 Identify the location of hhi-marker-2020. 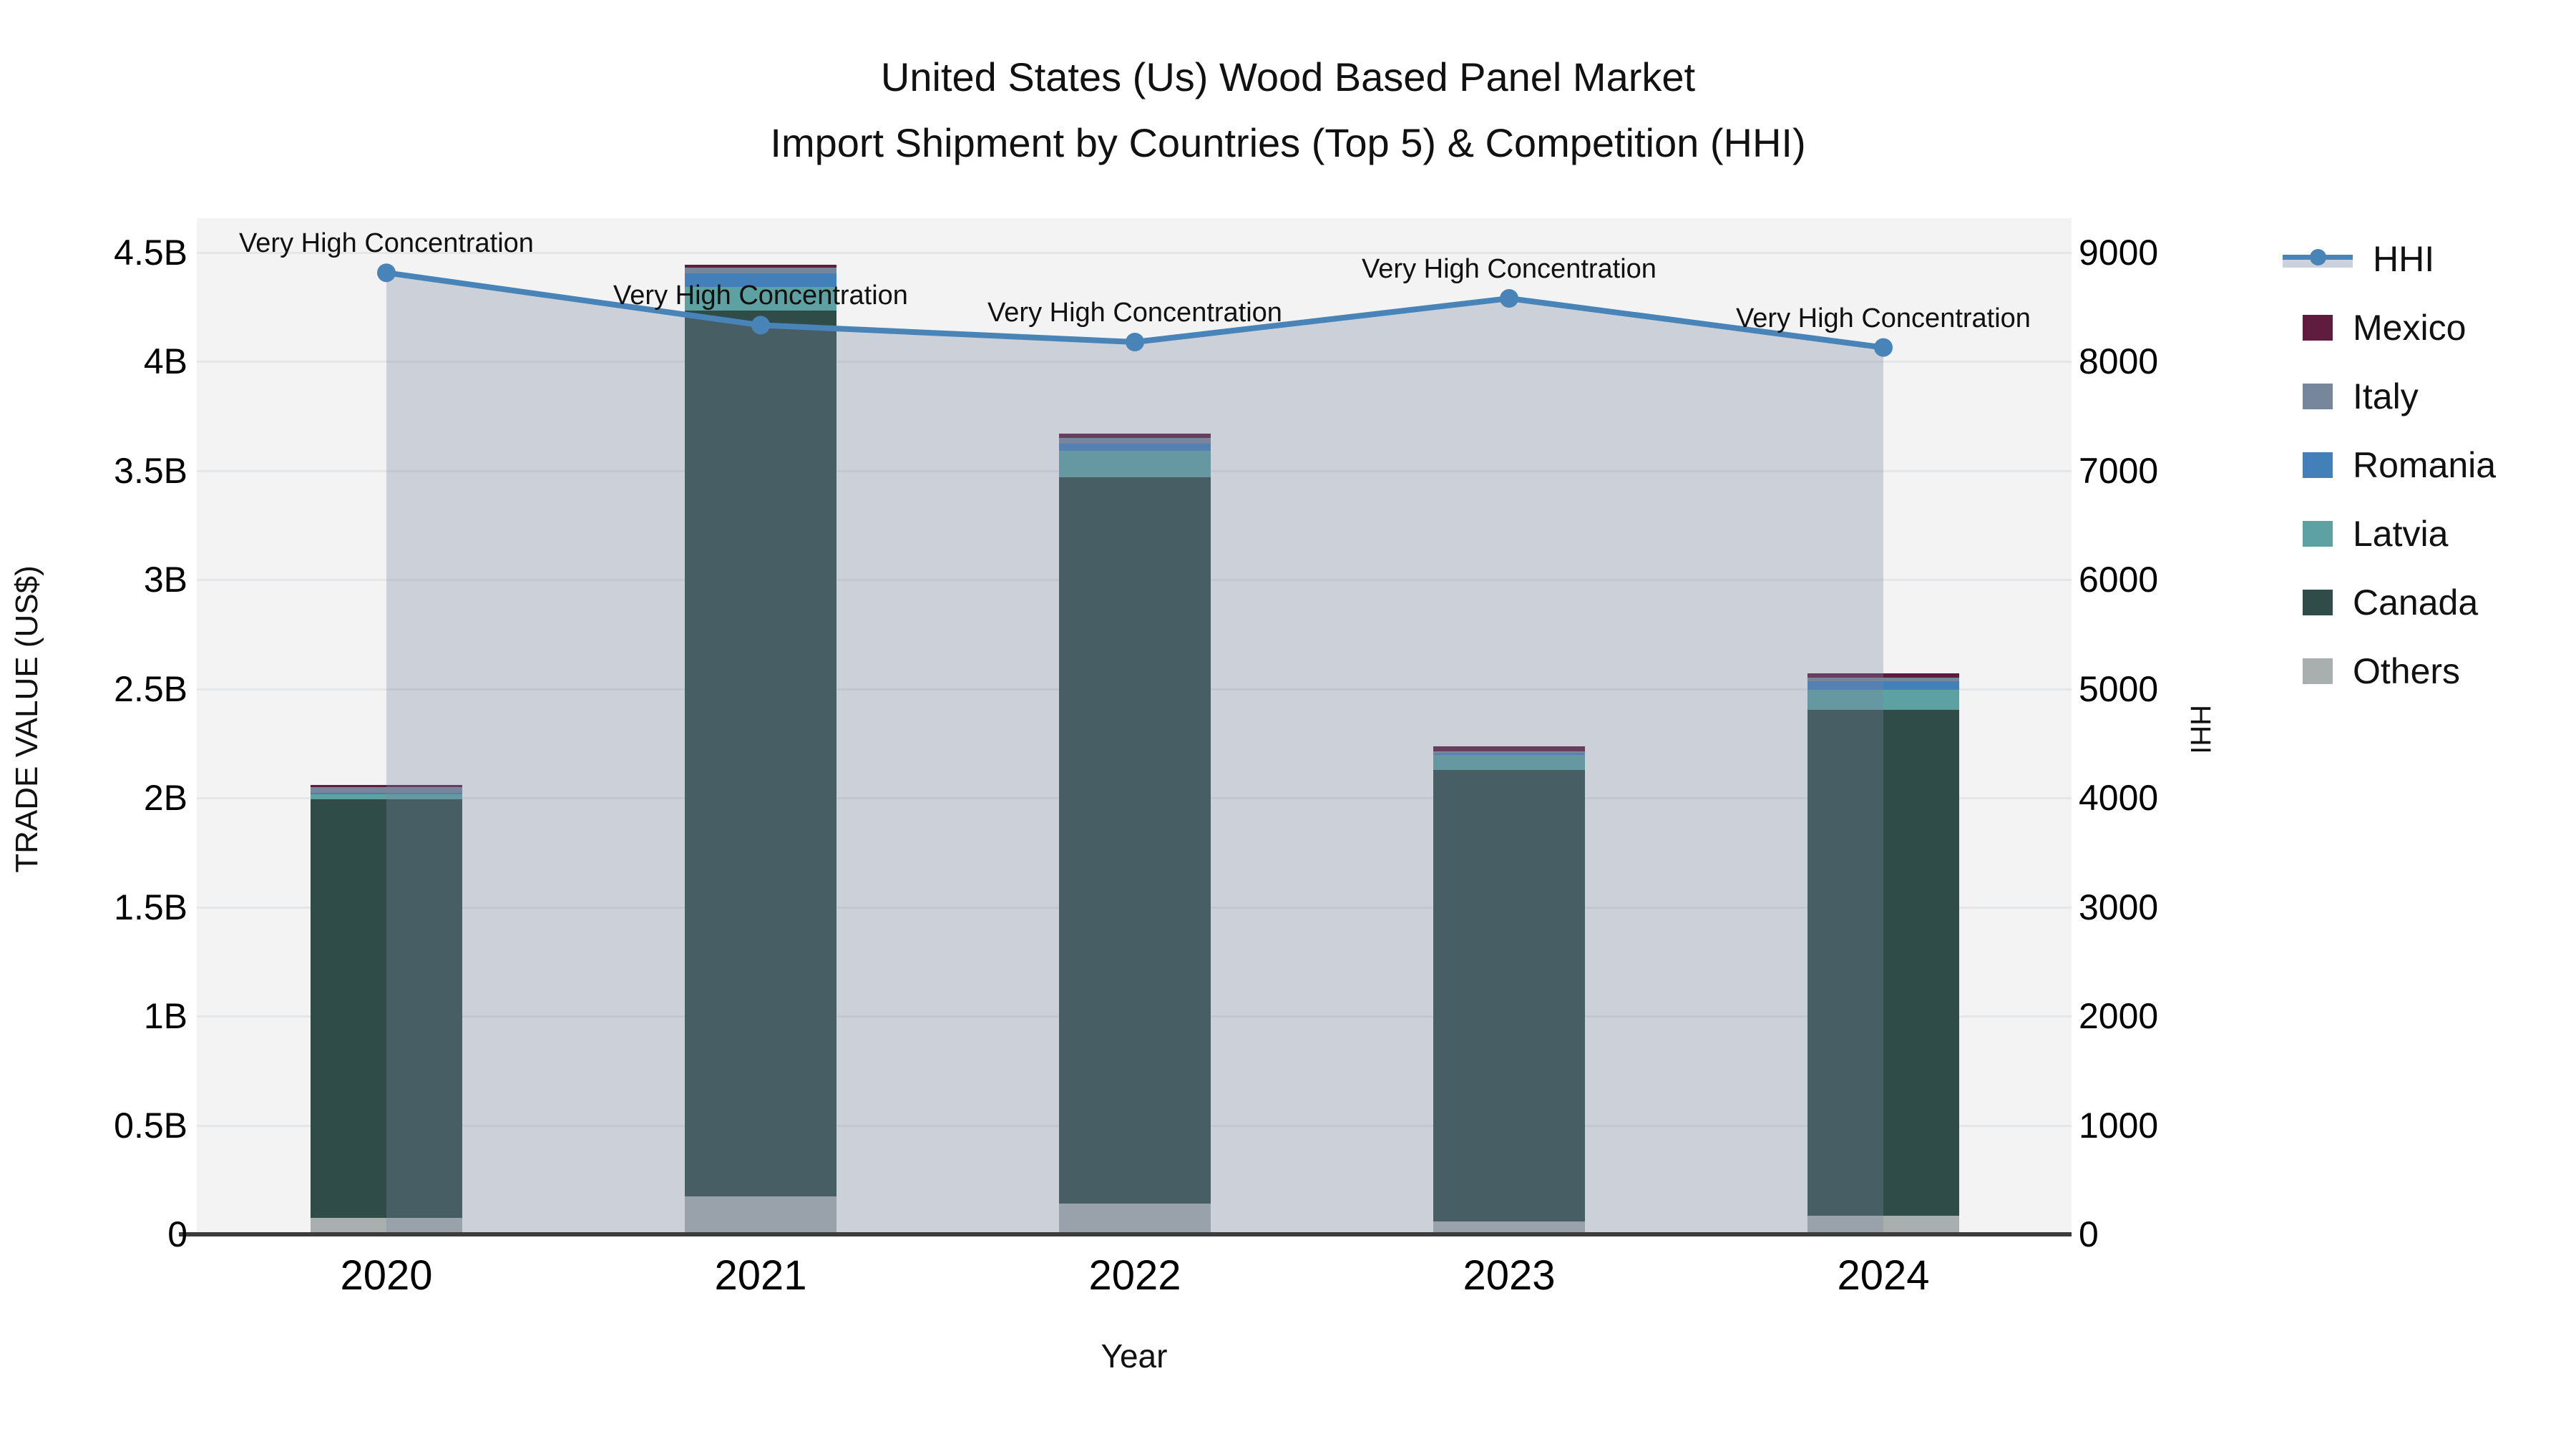
(386, 273).